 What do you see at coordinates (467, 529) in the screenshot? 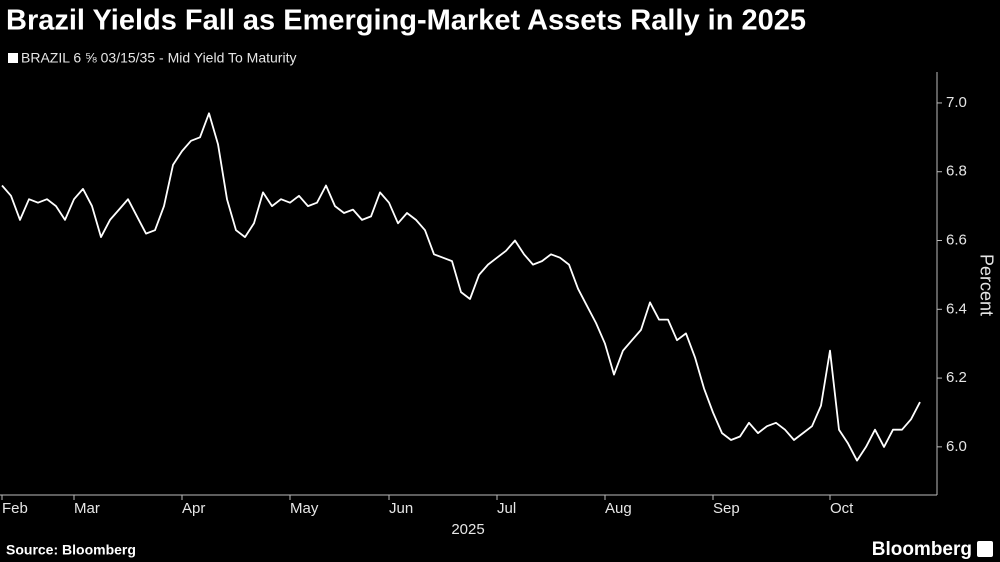
I see `x-axis-label: 2025` at bounding box center [467, 529].